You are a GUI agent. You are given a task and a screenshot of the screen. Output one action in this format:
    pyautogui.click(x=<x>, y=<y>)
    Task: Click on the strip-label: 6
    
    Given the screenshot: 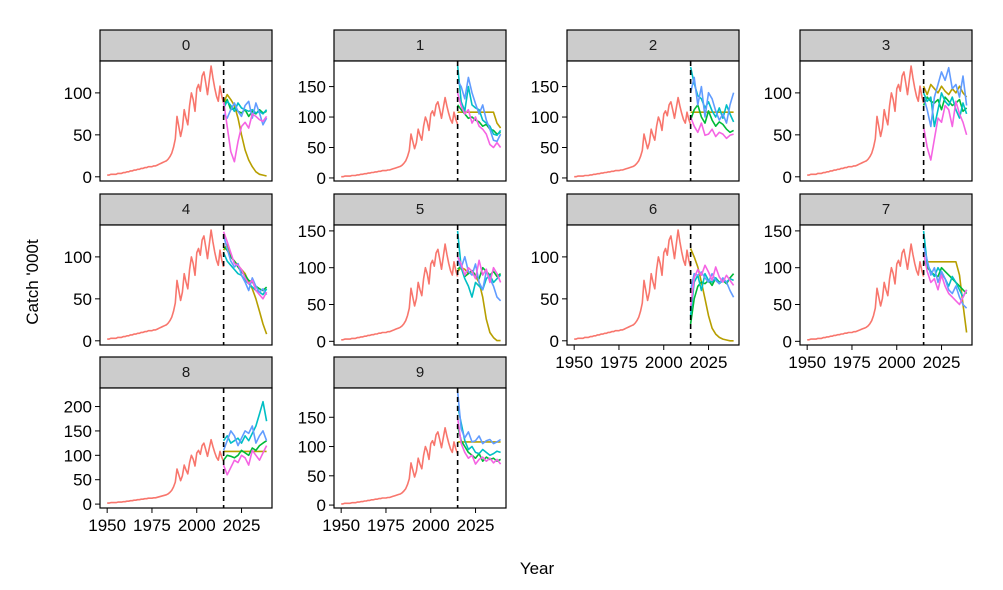 What is the action you would take?
    pyautogui.click(x=653, y=209)
    